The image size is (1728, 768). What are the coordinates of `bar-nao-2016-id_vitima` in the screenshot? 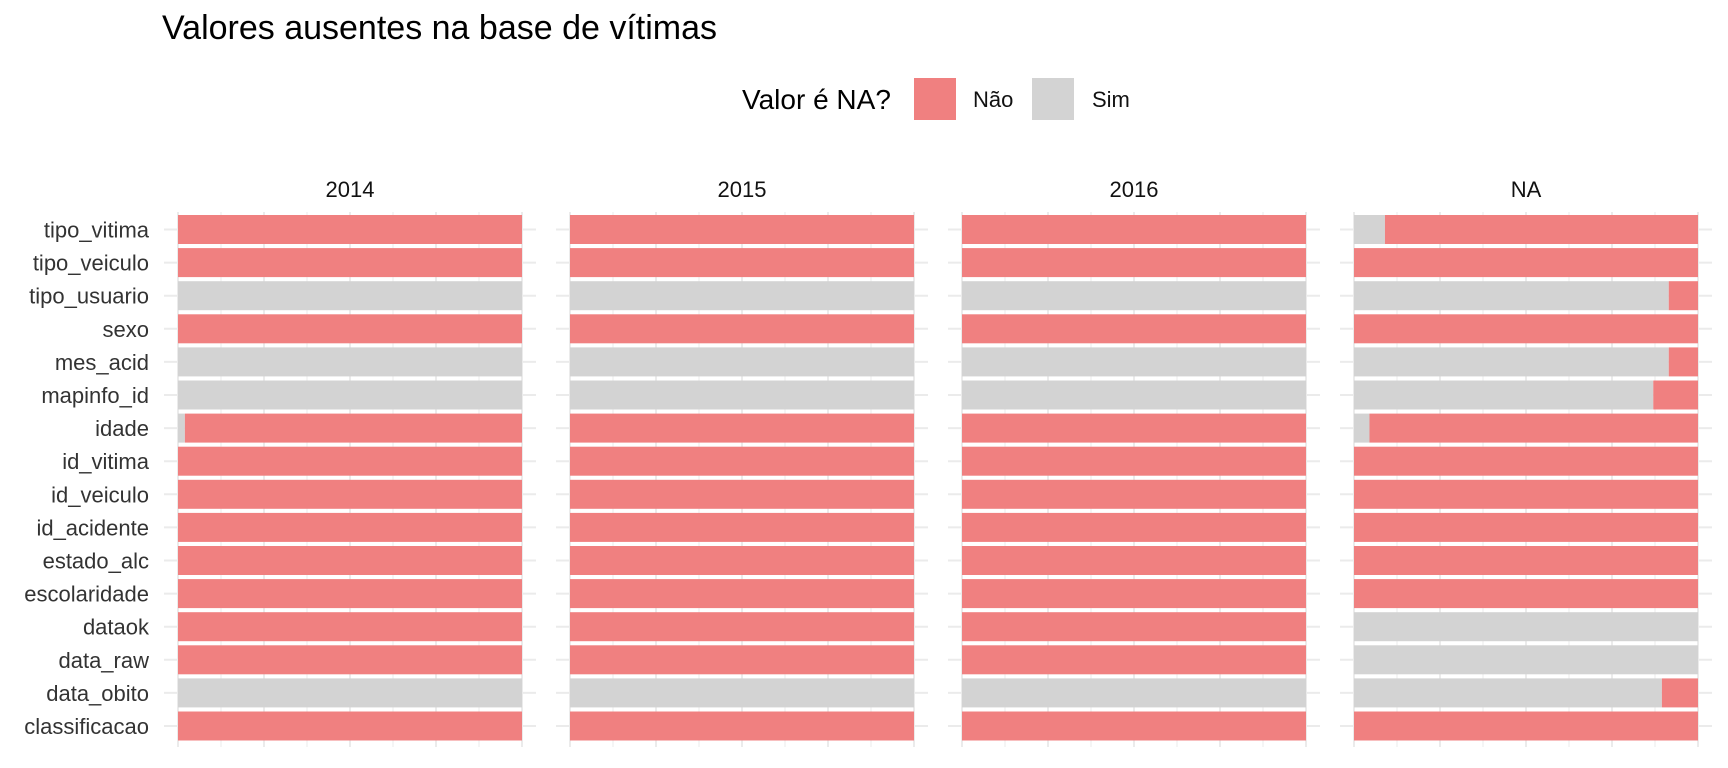 It's located at (1134, 461).